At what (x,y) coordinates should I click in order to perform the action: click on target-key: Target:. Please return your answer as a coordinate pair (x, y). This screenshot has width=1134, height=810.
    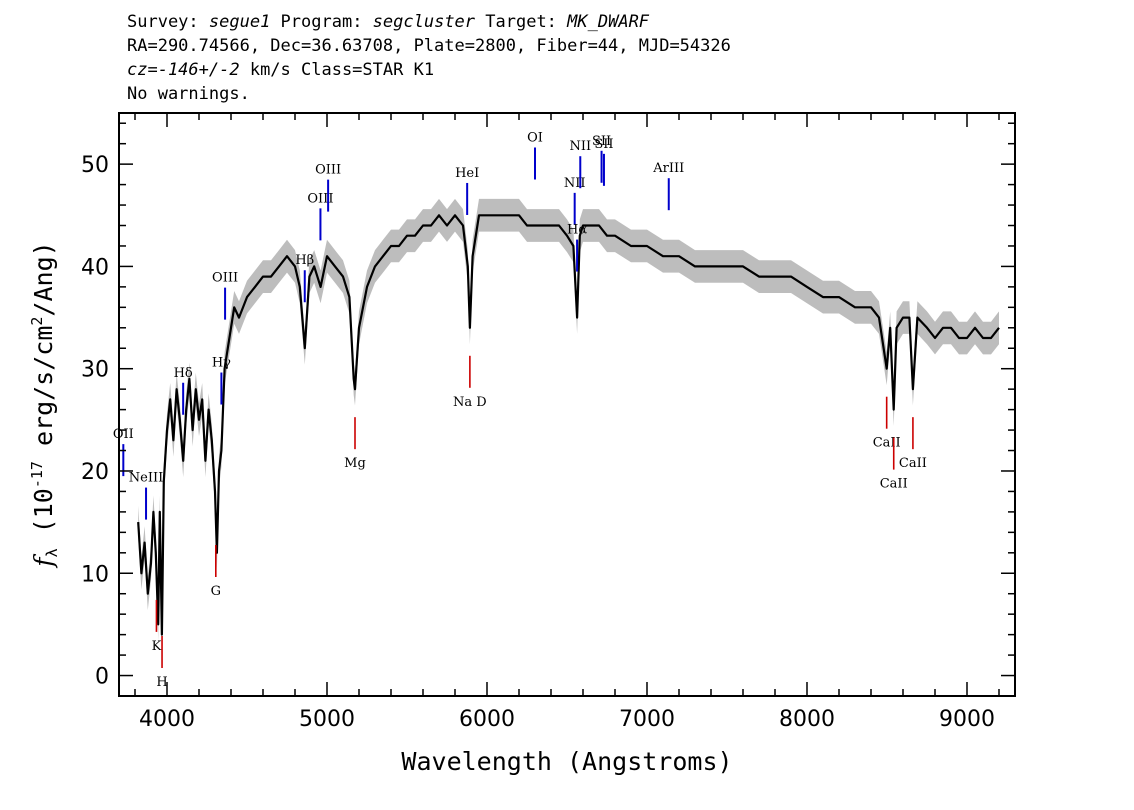
    Looking at the image, I should click on (521, 22).